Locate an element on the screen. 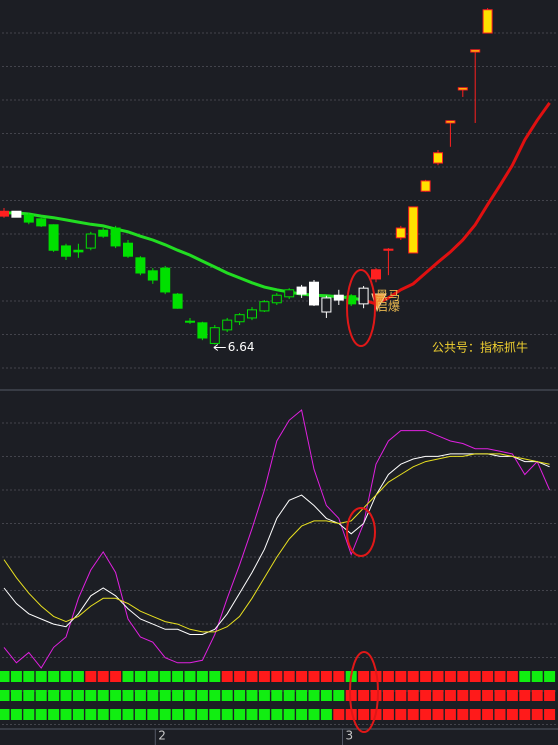  x-tick-label: 2 is located at coordinates (162, 736).